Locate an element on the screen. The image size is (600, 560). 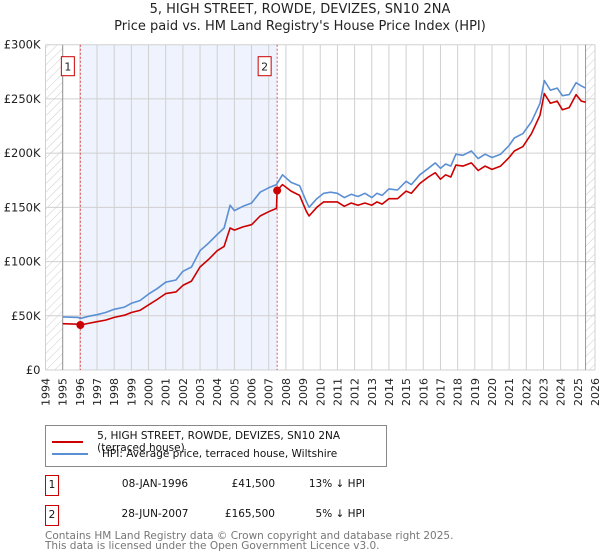
x-tick-label: 2001 is located at coordinates (166, 392).